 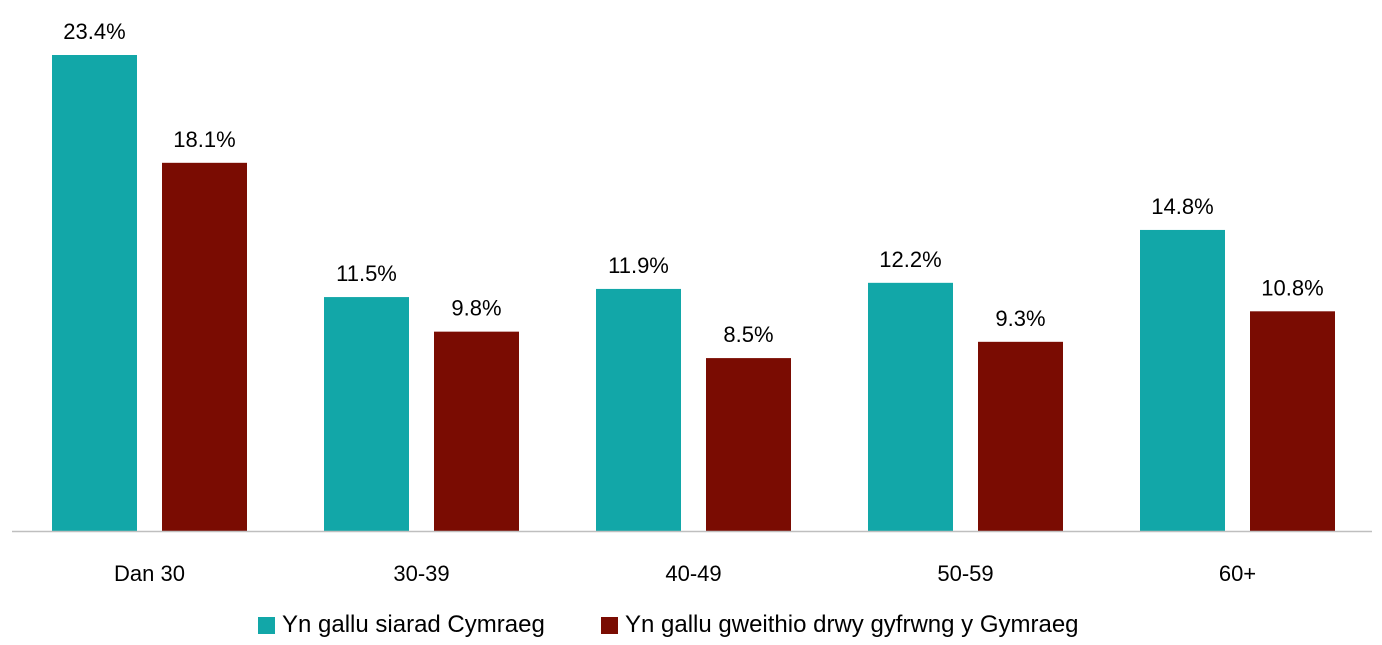 What do you see at coordinates (1237, 573) in the screenshot?
I see `x-tick-label-4: 60+` at bounding box center [1237, 573].